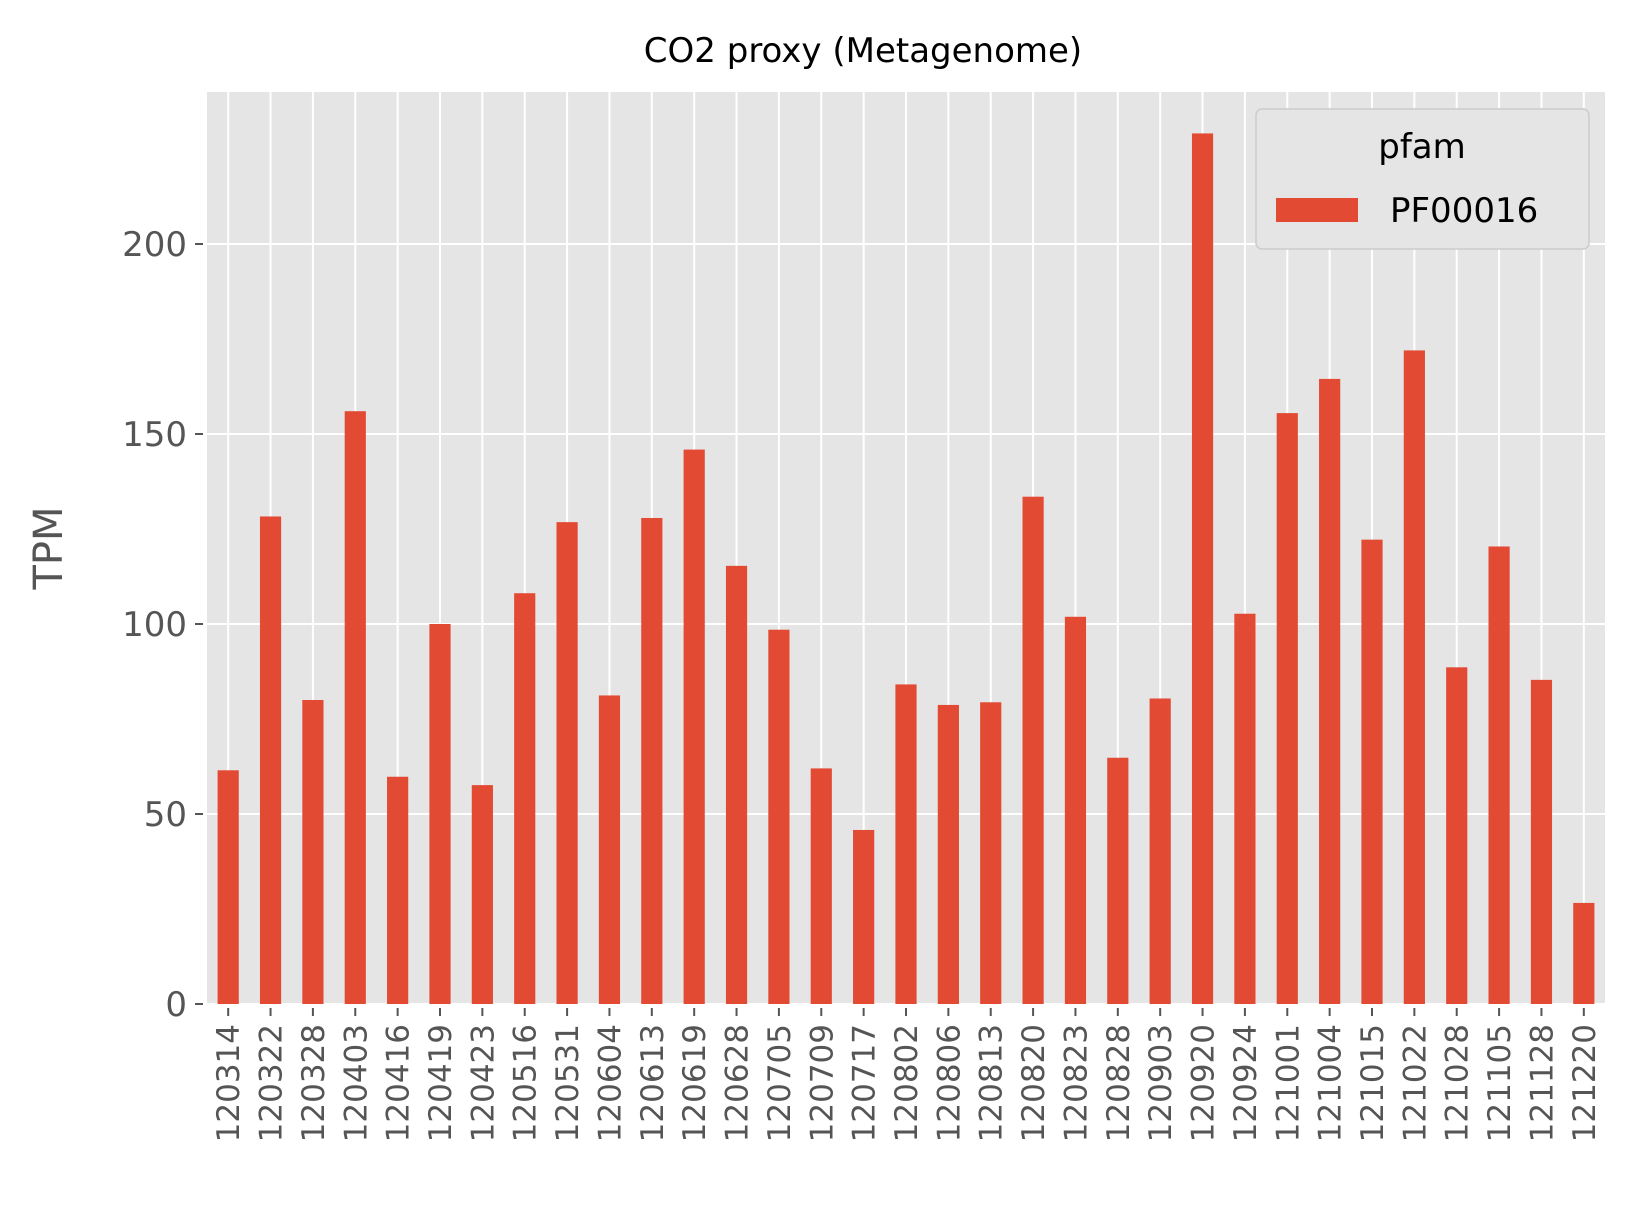  Describe the element at coordinates (1246, 1083) in the screenshot. I see `x-tick-label: 120924` at that location.